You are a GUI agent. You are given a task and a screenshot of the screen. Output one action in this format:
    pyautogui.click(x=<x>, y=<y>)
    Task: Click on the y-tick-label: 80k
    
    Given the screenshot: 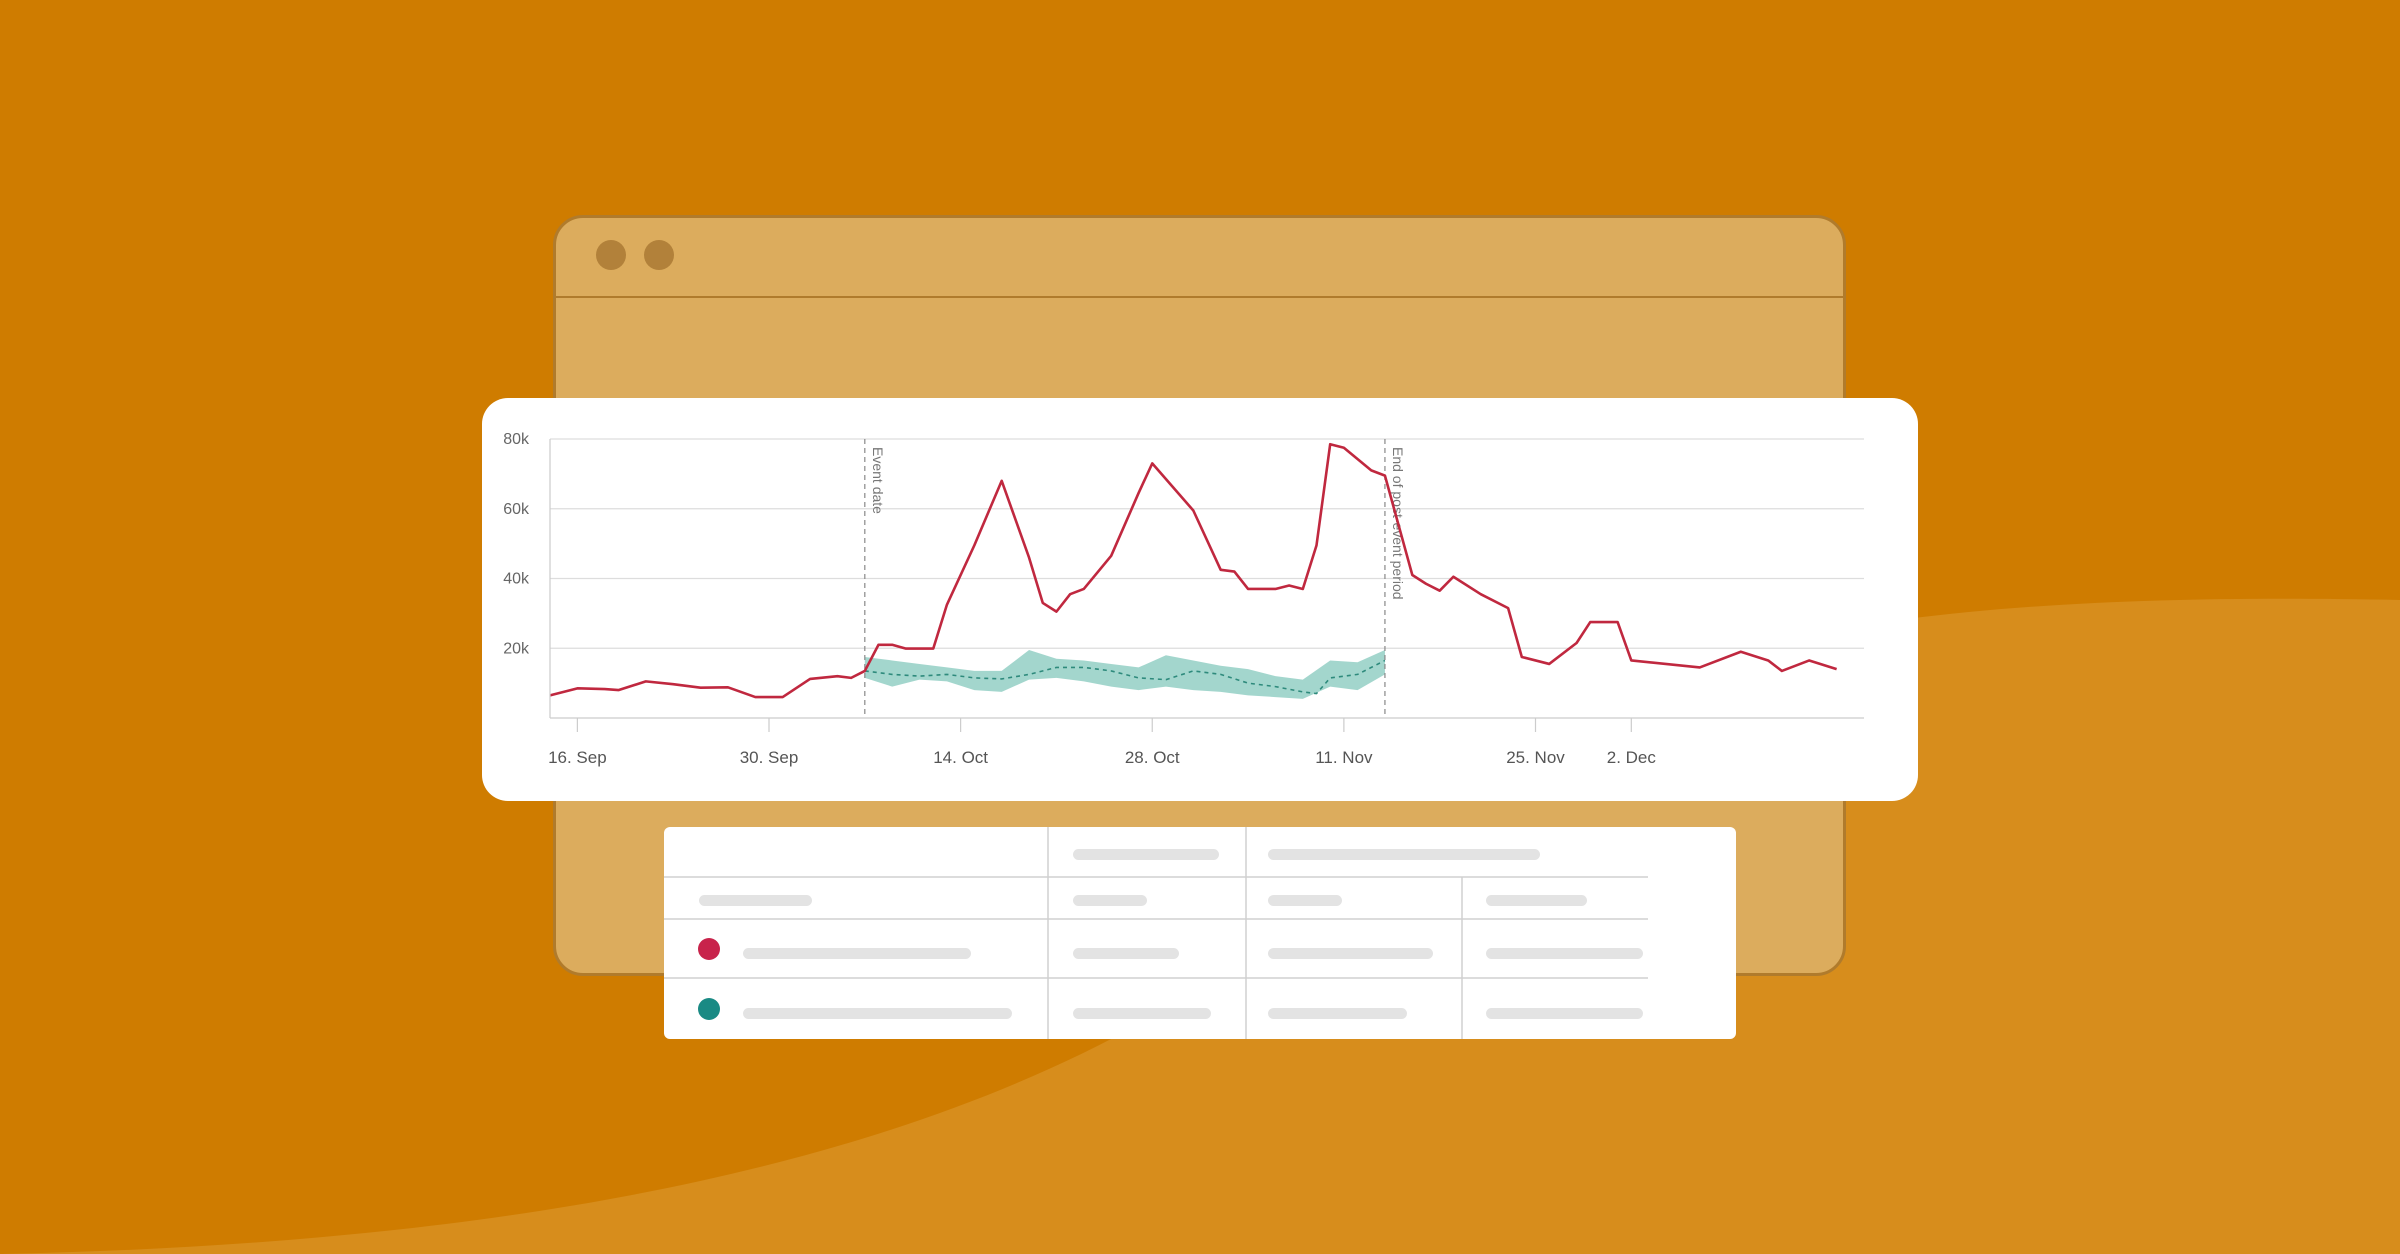 What is the action you would take?
    pyautogui.click(x=516, y=439)
    